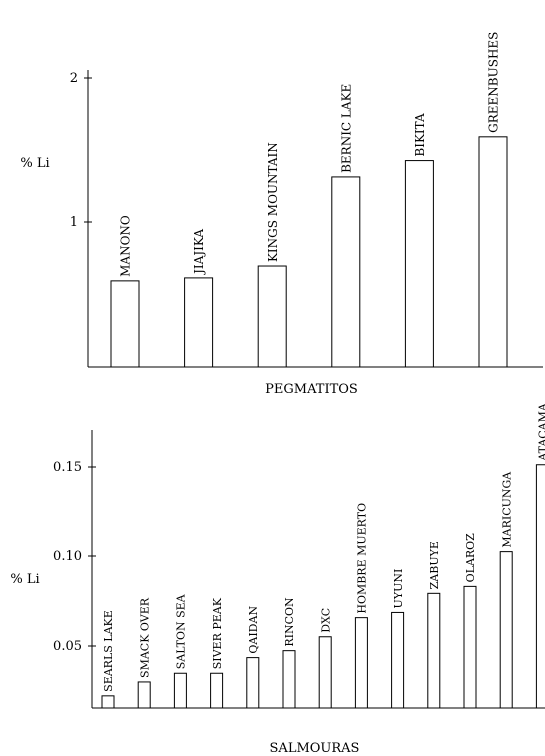 The image size is (545, 756). I want to click on y-tick-label: 0.15, so click(67, 467).